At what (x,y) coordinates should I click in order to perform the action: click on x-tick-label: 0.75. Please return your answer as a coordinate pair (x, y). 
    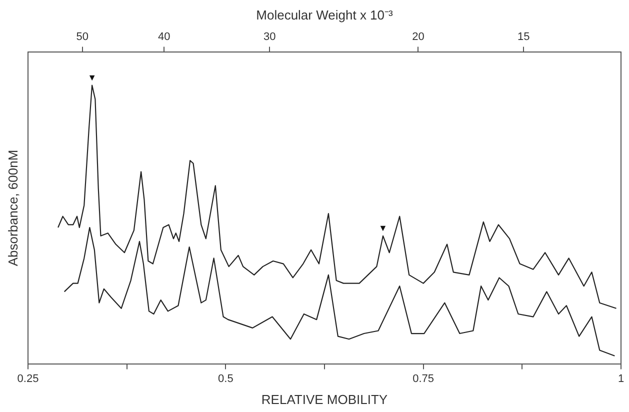
    Looking at the image, I should click on (423, 378).